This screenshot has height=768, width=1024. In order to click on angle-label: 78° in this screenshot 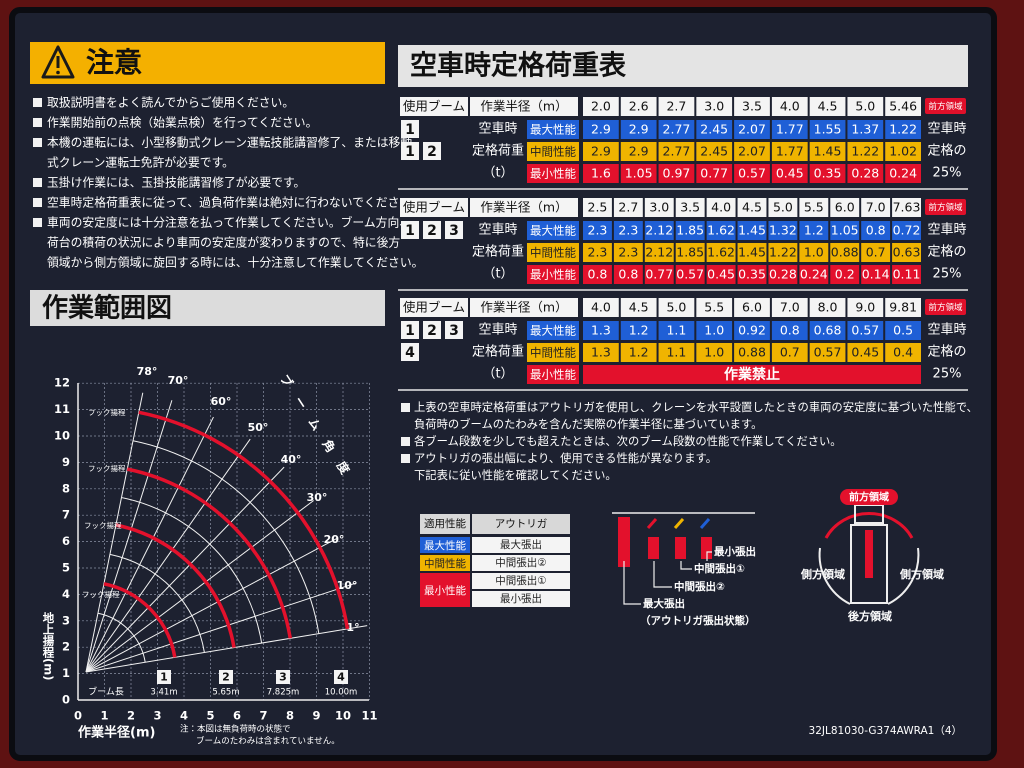, I will do `click(147, 371)`.